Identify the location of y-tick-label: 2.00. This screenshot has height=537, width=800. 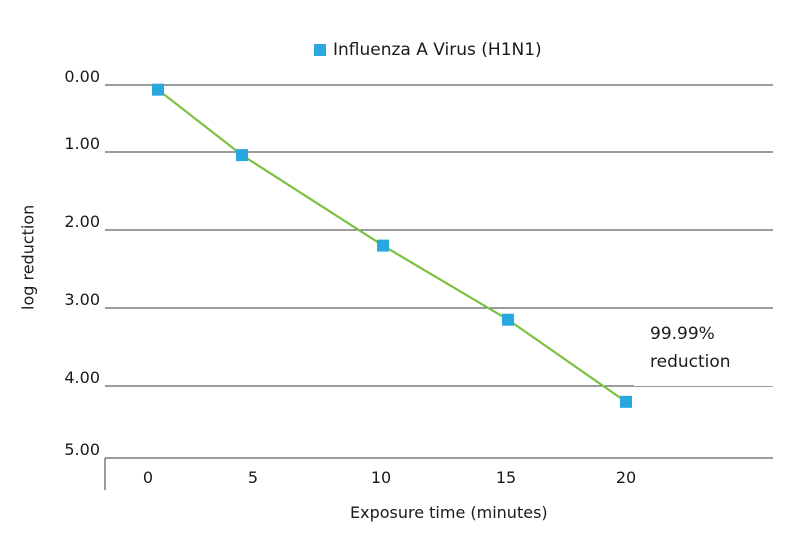
(82, 221).